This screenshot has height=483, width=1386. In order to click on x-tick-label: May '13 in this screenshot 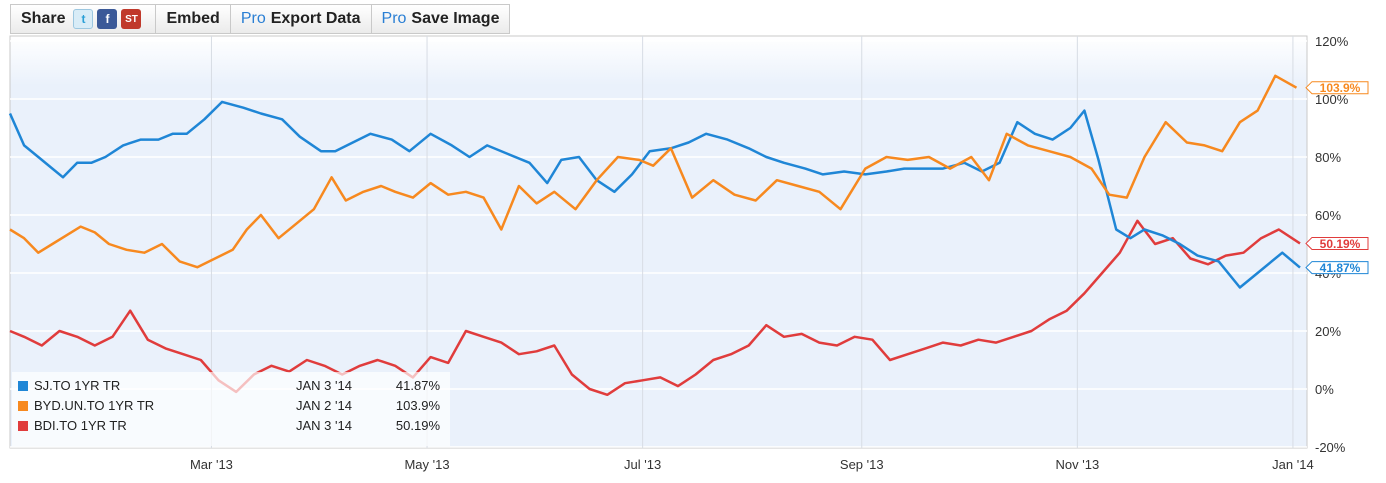, I will do `click(426, 464)`.